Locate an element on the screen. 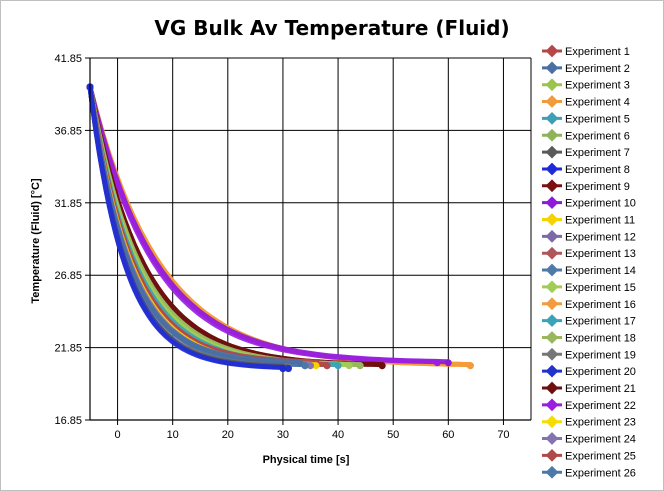  legend-label: Experiment 10 is located at coordinates (600, 204).